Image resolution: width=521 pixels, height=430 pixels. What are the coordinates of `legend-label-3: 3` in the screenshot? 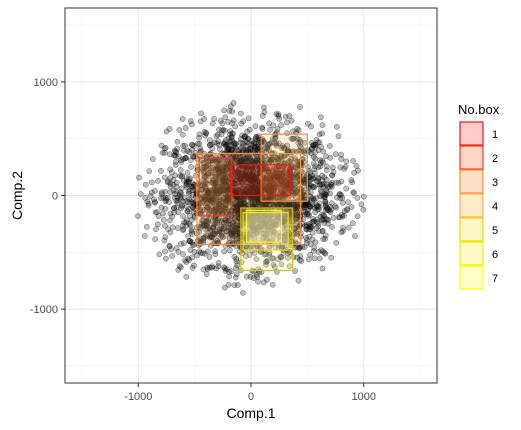 It's located at (495, 183).